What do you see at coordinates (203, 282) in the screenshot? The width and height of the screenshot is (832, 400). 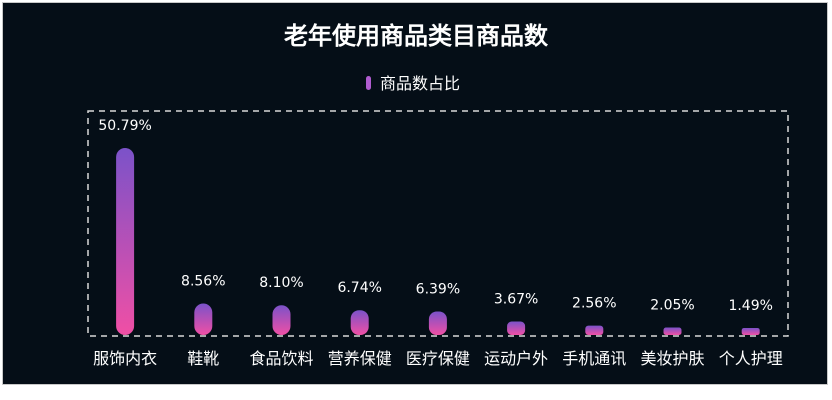 I see `value-label-2: 8.56%` at bounding box center [203, 282].